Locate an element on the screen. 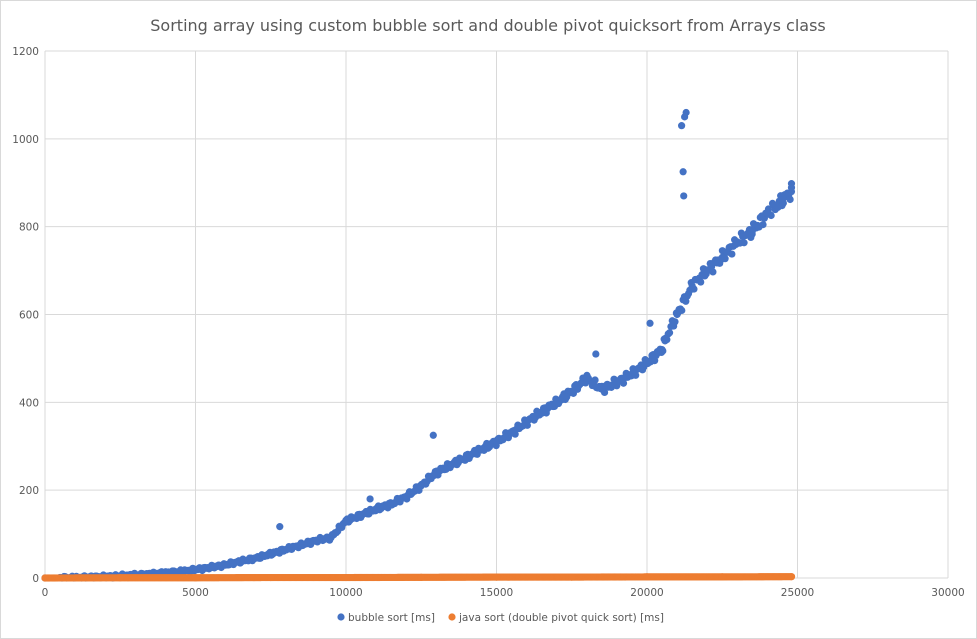  series-java-sort is located at coordinates (418, 577).